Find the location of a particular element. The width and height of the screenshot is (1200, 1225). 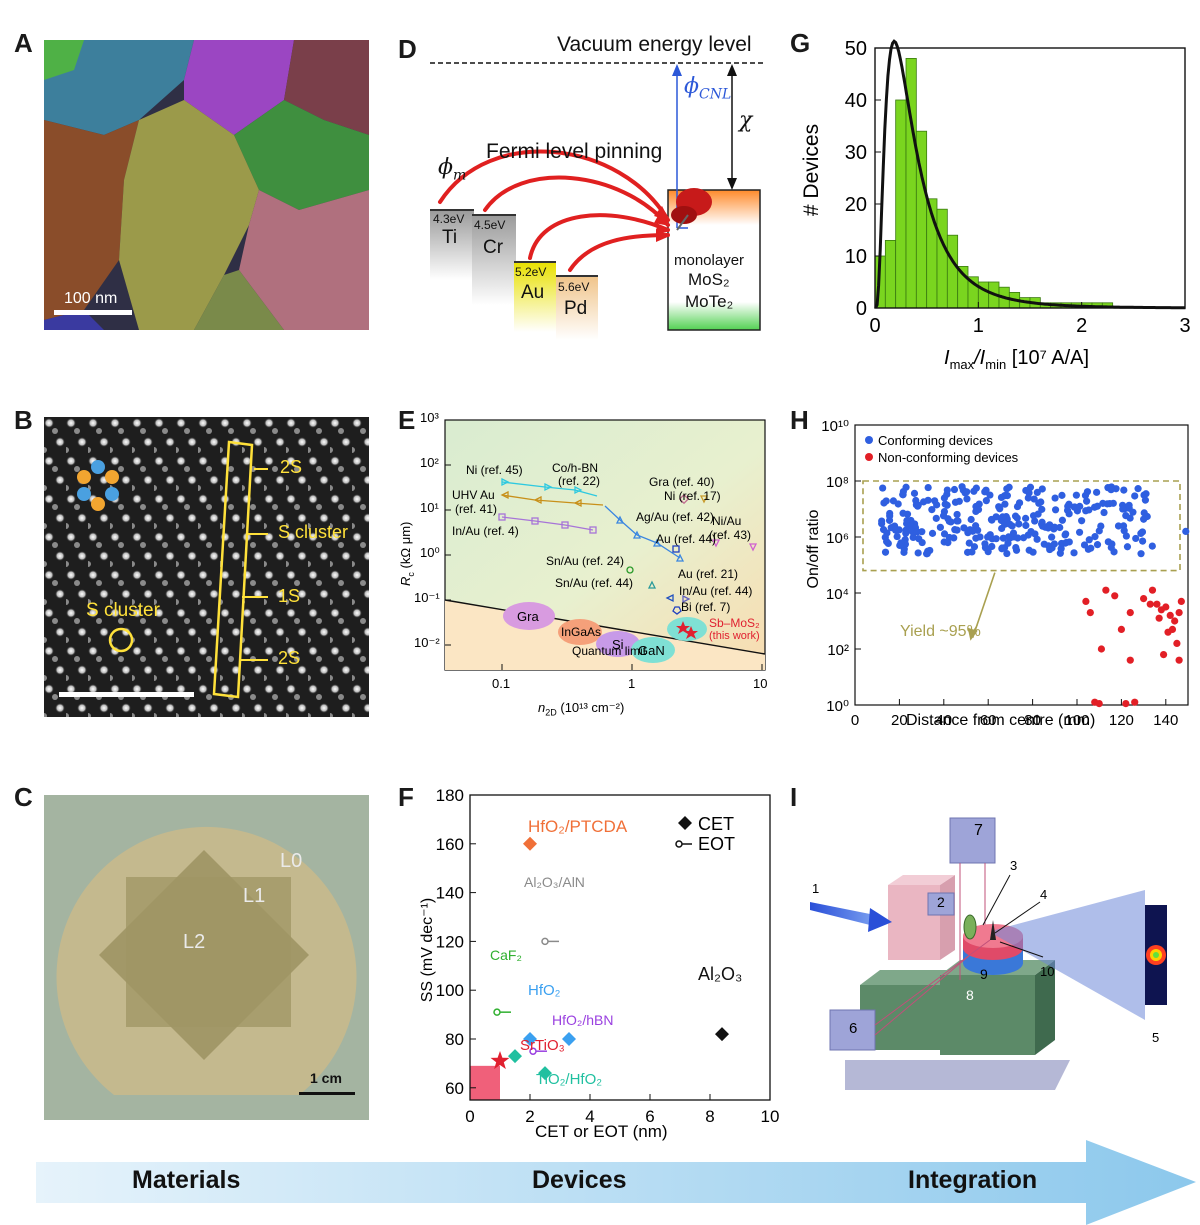

panel-d-pinning-label: Fermi level pinning is located at coordinates (574, 151).